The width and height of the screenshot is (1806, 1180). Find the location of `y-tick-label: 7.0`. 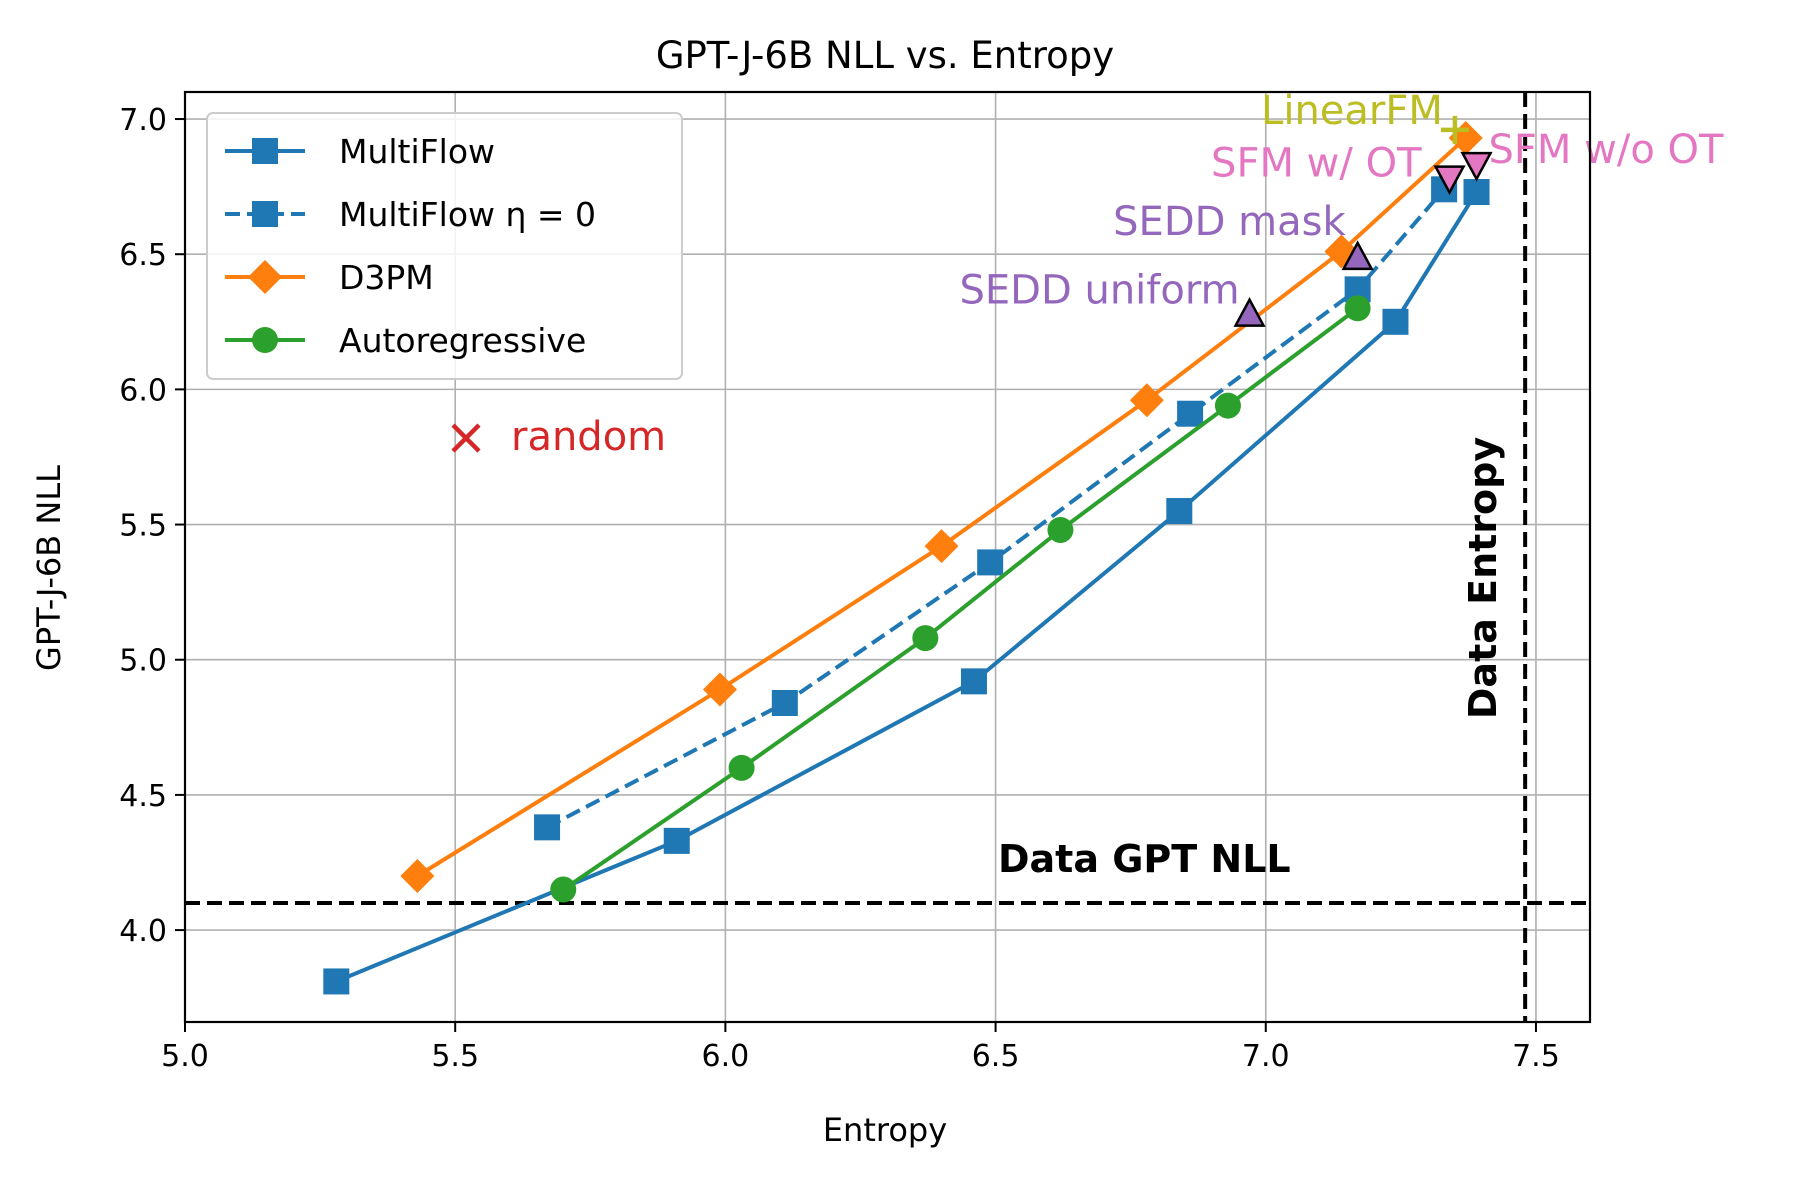

y-tick-label: 7.0 is located at coordinates (143, 120).